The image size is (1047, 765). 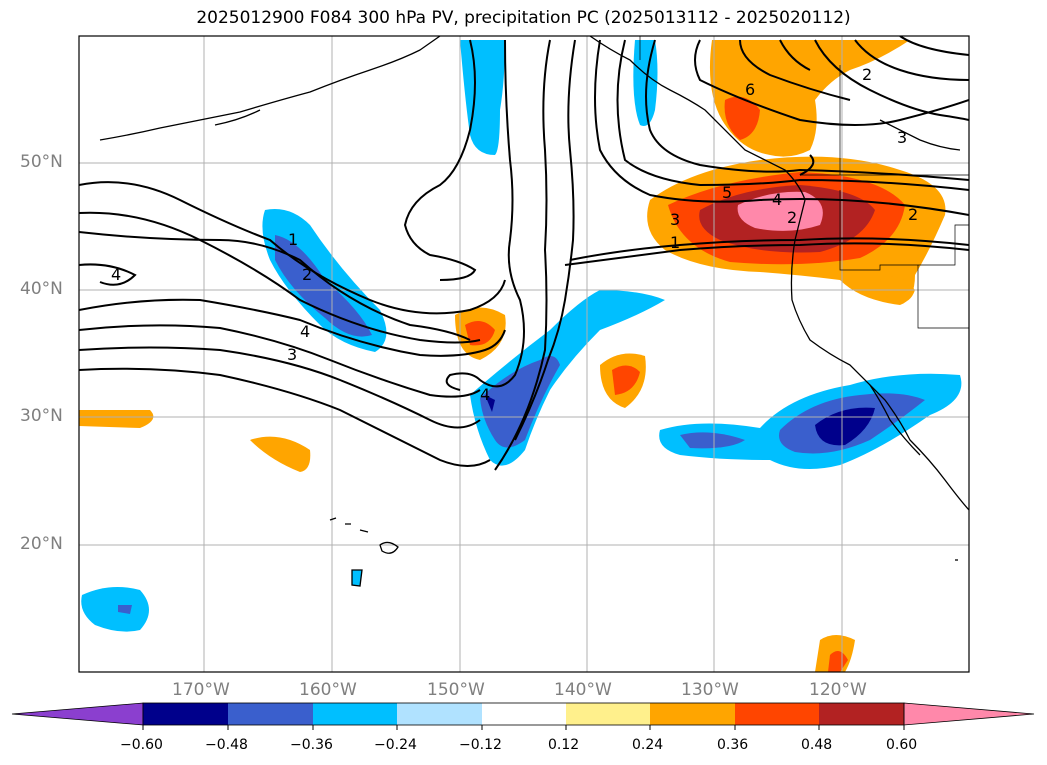 I want to click on latitude-label: 30°N, so click(x=41, y=416).